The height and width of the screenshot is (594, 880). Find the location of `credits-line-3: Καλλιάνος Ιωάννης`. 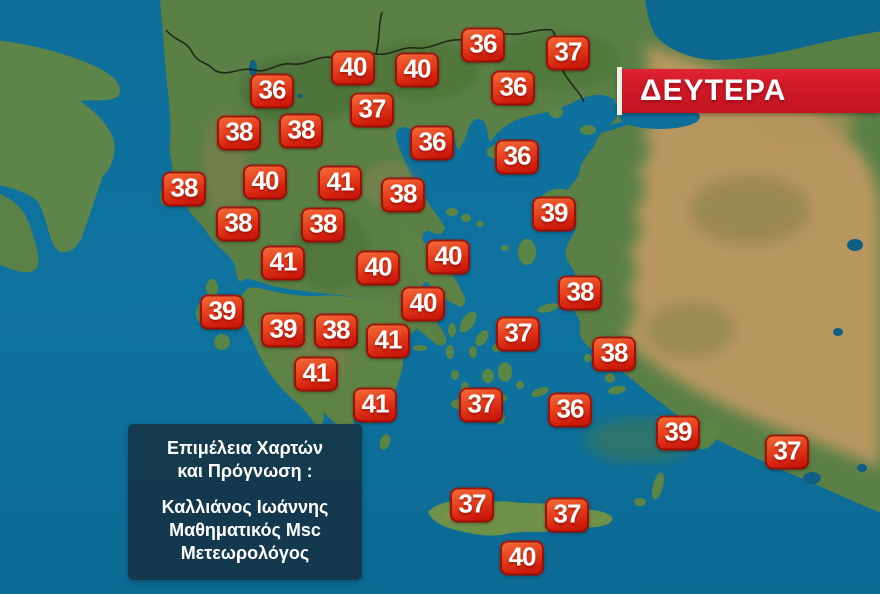

credits-line-3: Καλλιάνος Ιωάννης is located at coordinates (245, 507).